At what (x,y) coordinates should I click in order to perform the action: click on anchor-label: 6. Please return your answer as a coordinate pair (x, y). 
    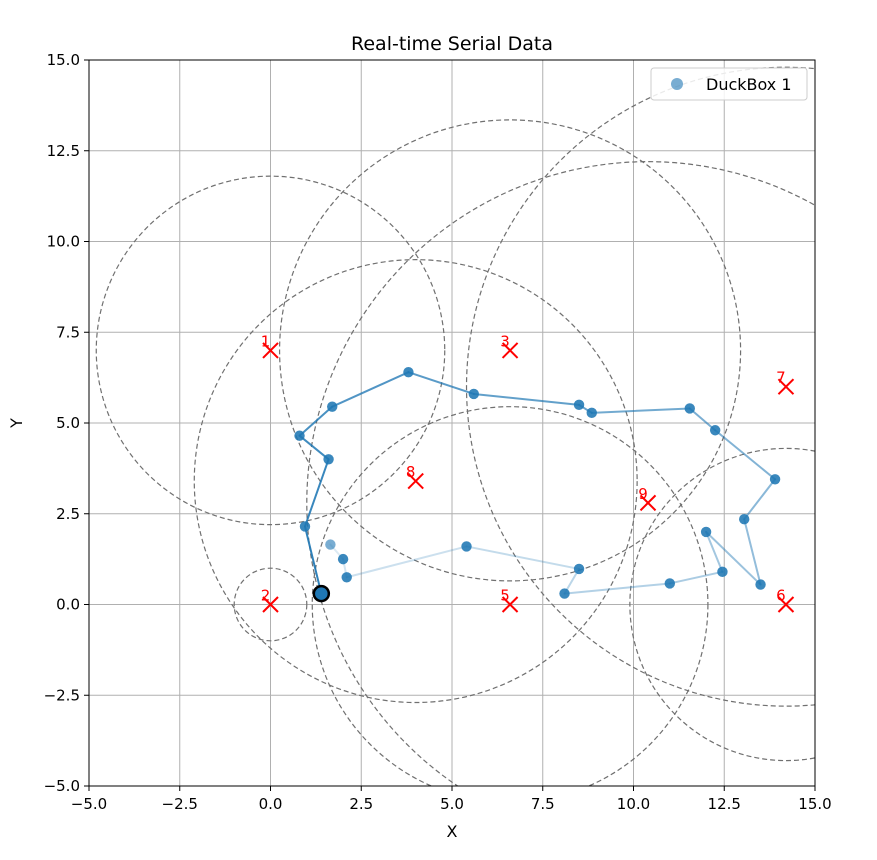
    Looking at the image, I should click on (781, 596).